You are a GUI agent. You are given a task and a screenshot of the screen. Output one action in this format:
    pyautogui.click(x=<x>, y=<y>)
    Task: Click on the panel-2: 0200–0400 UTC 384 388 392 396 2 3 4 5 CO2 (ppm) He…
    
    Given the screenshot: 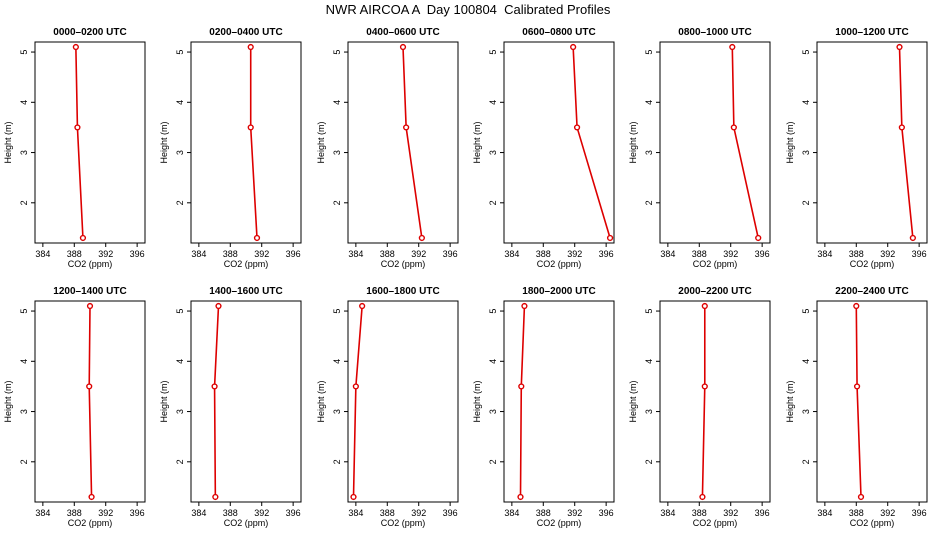 What is the action you would take?
    pyautogui.click(x=230, y=148)
    